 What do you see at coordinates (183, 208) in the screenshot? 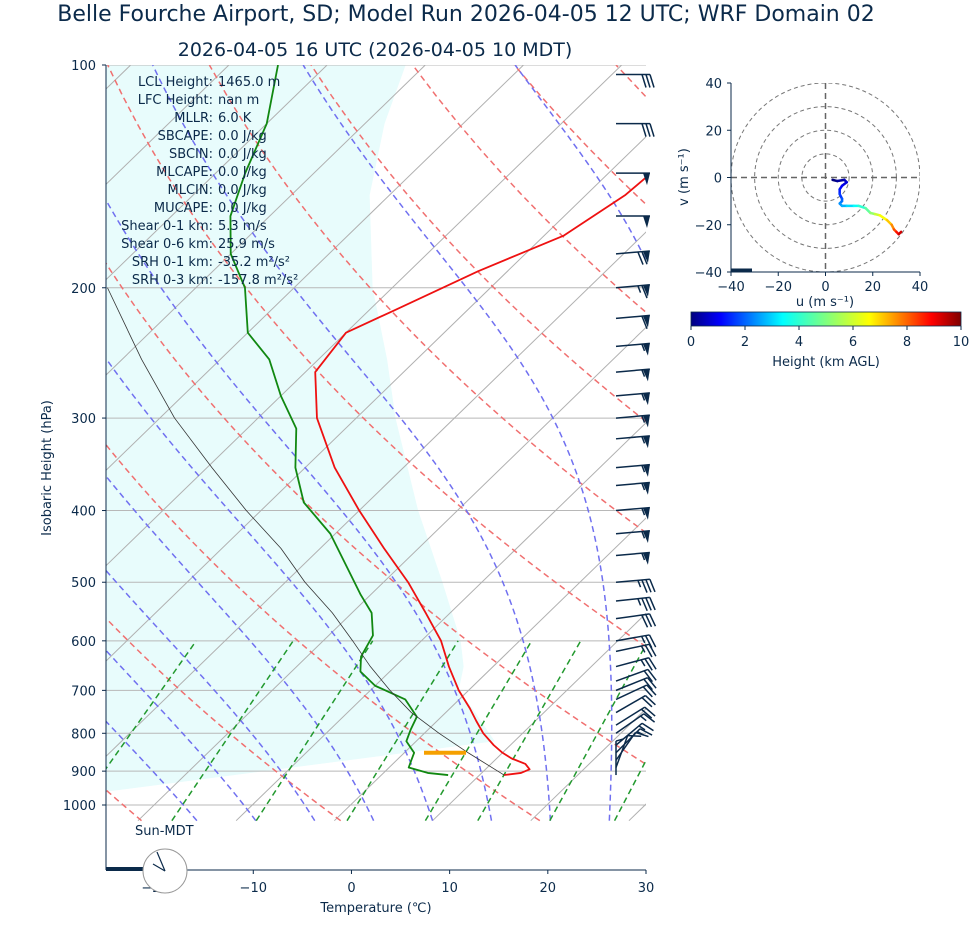
I see `stat-label: MUCAPE:` at bounding box center [183, 208].